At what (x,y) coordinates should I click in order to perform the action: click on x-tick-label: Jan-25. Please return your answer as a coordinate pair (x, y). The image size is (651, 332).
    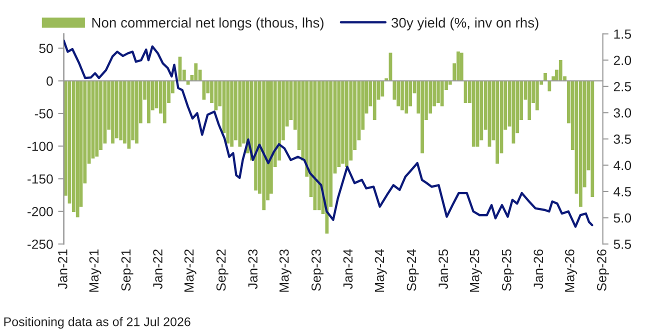
    Looking at the image, I should click on (443, 269).